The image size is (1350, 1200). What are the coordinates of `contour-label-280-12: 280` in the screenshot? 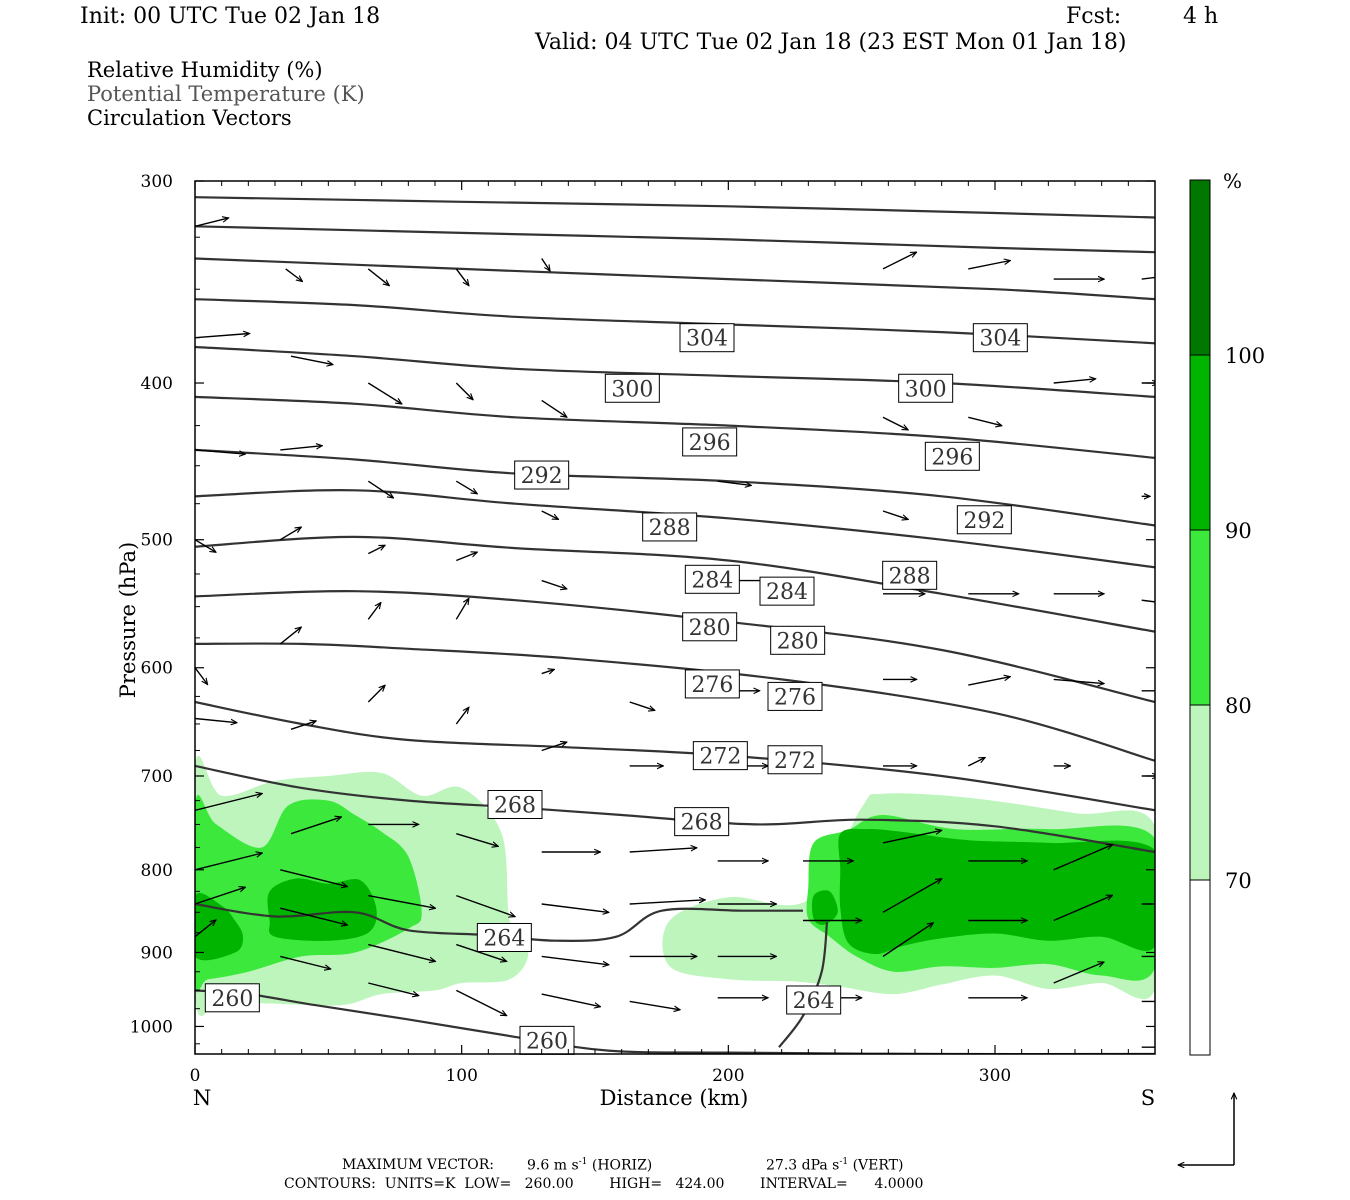 It's located at (710, 627).